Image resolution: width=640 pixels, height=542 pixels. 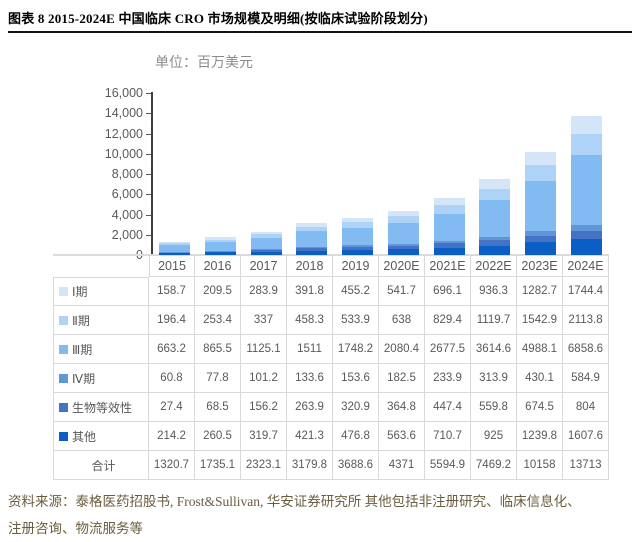 I want to click on value-cell: 283.9, so click(x=264, y=291).